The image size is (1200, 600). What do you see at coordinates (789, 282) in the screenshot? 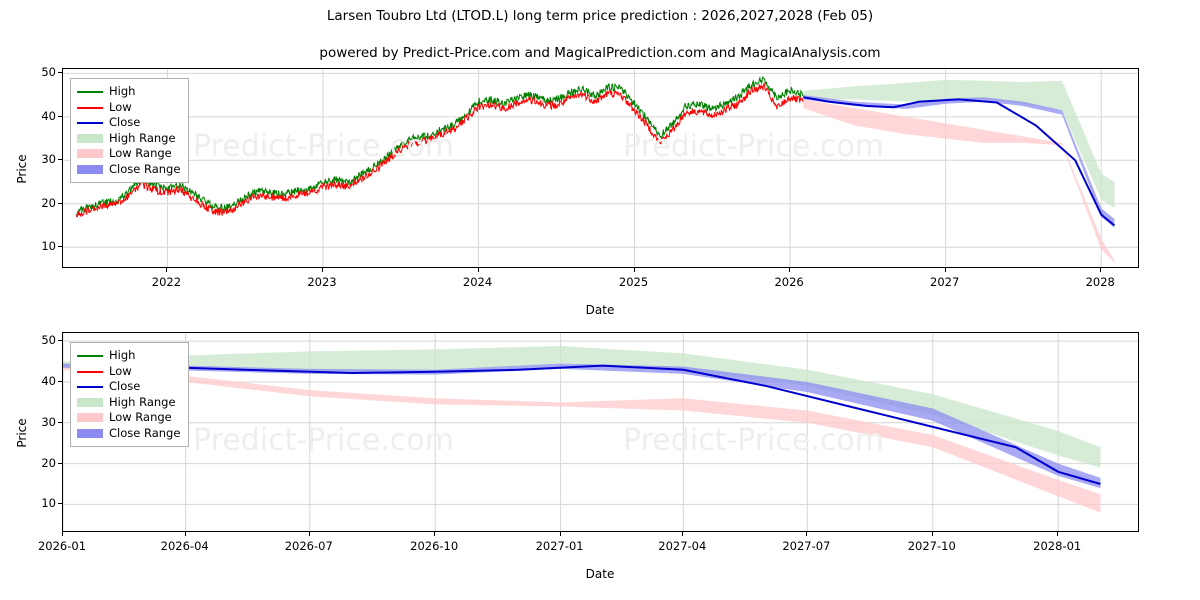
I see `x-tick-label: 2026` at bounding box center [789, 282].